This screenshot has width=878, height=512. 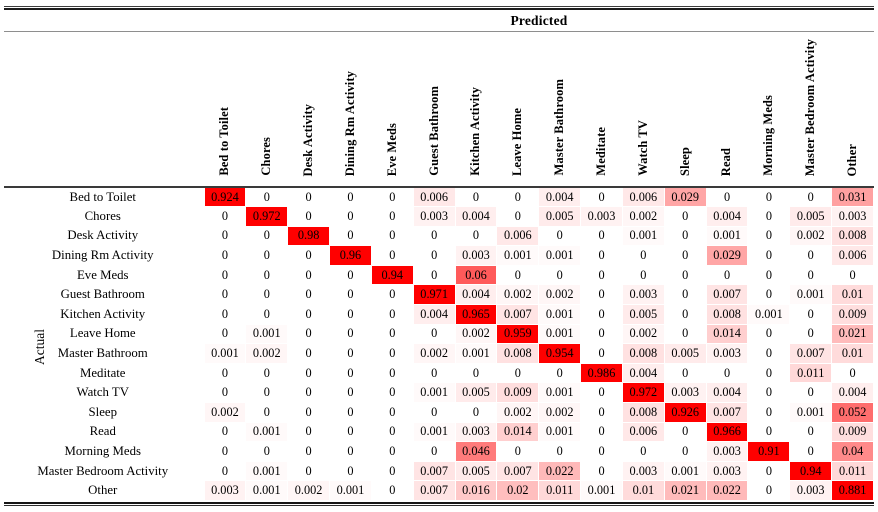 What do you see at coordinates (518, 490) in the screenshot?
I see `matrix-cell: 0.02` at bounding box center [518, 490].